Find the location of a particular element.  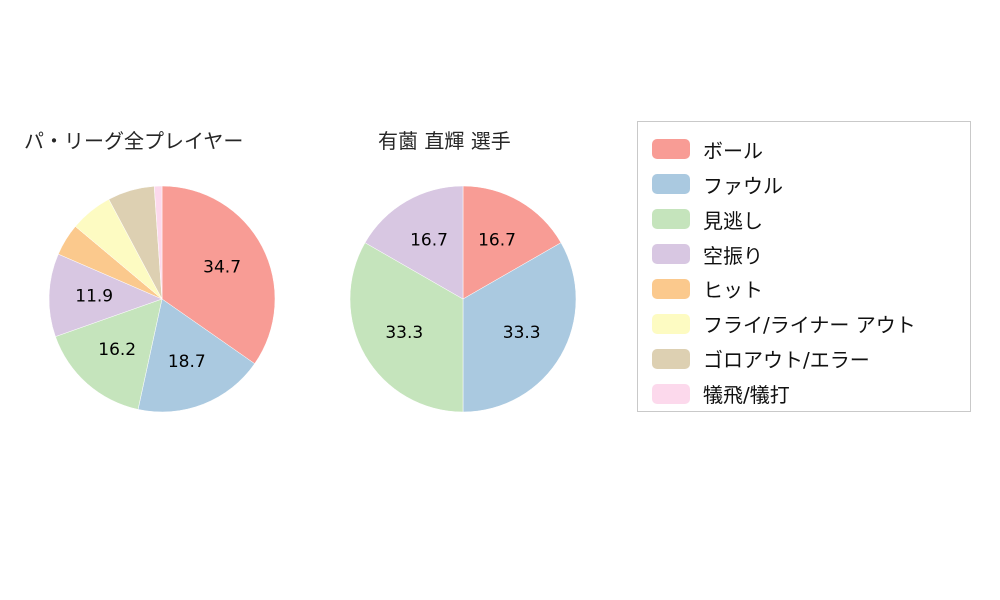

legend-label: ボール is located at coordinates (733, 150).